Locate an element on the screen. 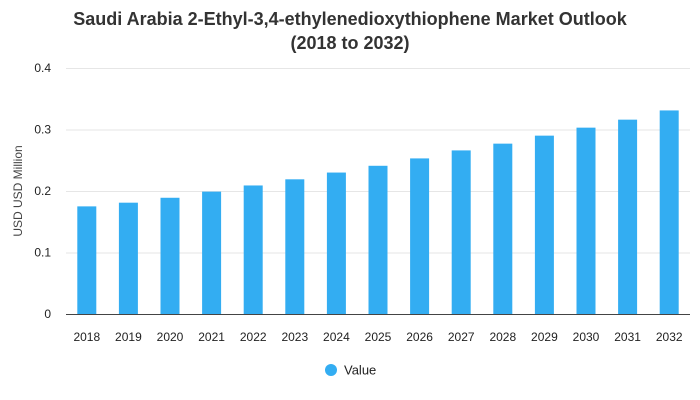 The image size is (700, 400). y-tick-label: 0 is located at coordinates (47, 314).